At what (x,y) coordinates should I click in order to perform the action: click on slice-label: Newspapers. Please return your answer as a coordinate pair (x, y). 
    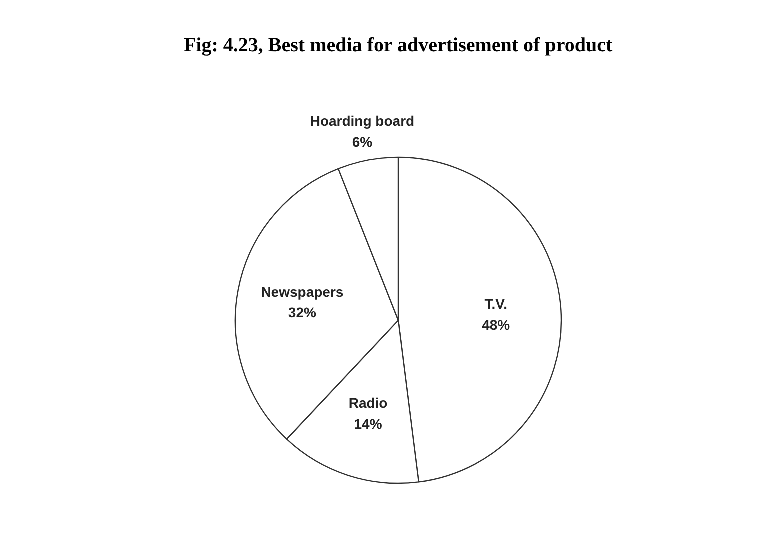
    Looking at the image, I should click on (302, 292).